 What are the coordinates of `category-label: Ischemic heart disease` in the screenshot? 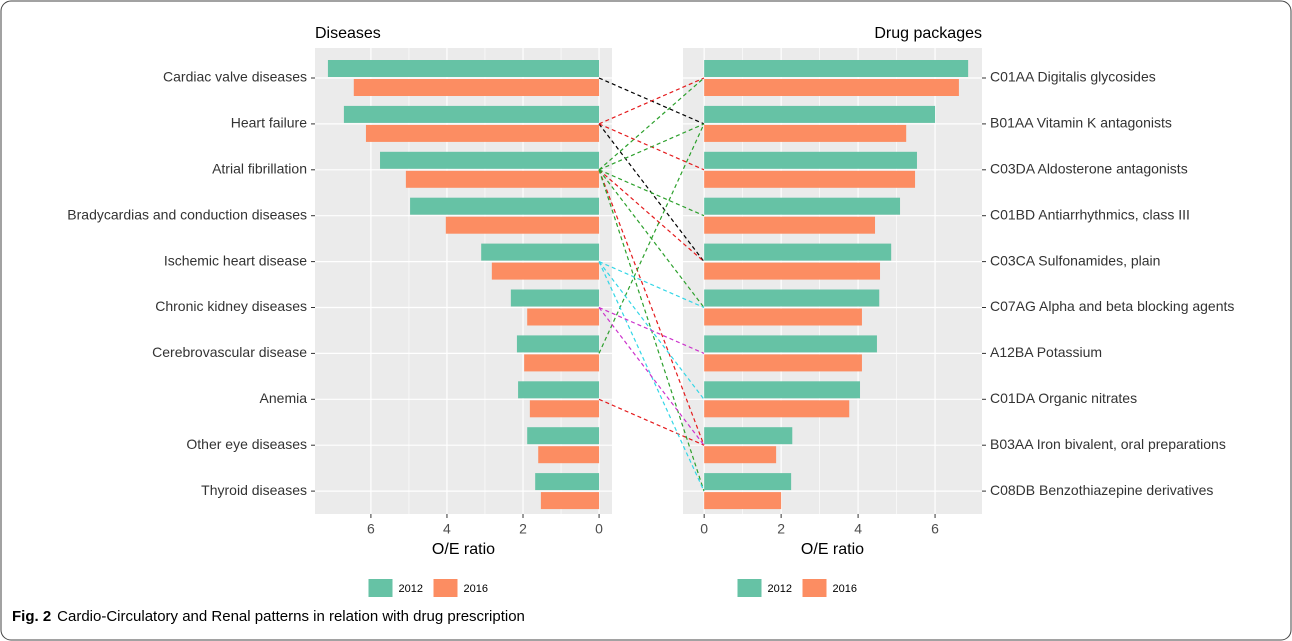 It's located at (235, 260).